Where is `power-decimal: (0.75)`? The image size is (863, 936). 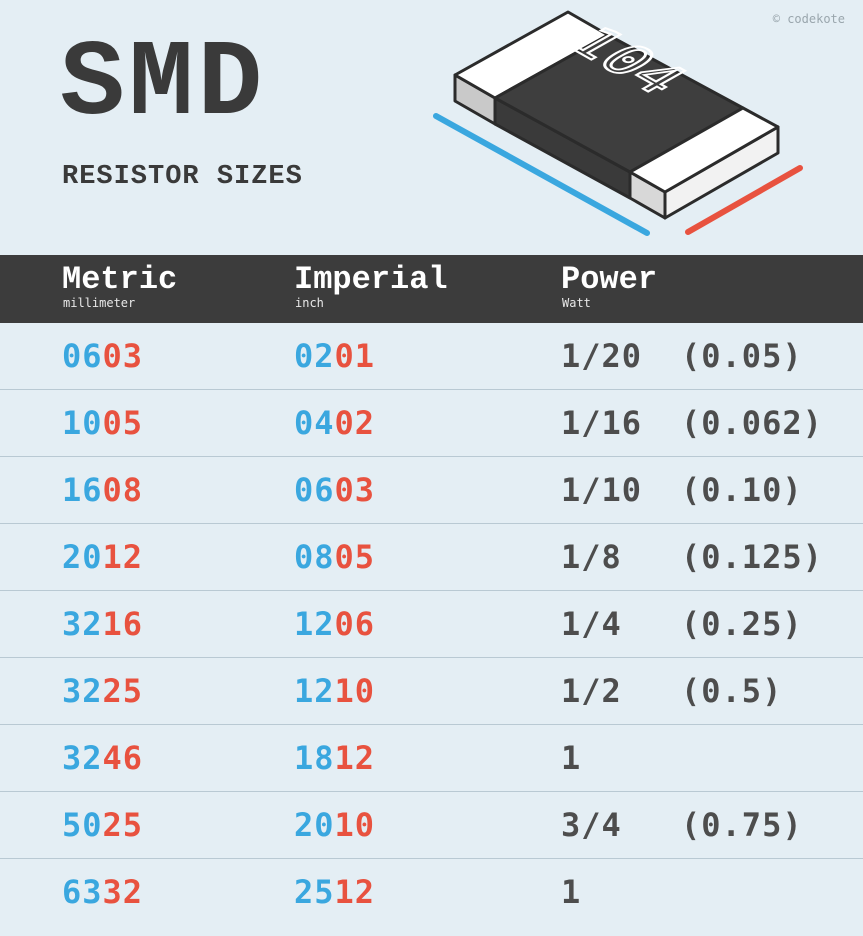
power-decimal: (0.75) is located at coordinates (742, 825).